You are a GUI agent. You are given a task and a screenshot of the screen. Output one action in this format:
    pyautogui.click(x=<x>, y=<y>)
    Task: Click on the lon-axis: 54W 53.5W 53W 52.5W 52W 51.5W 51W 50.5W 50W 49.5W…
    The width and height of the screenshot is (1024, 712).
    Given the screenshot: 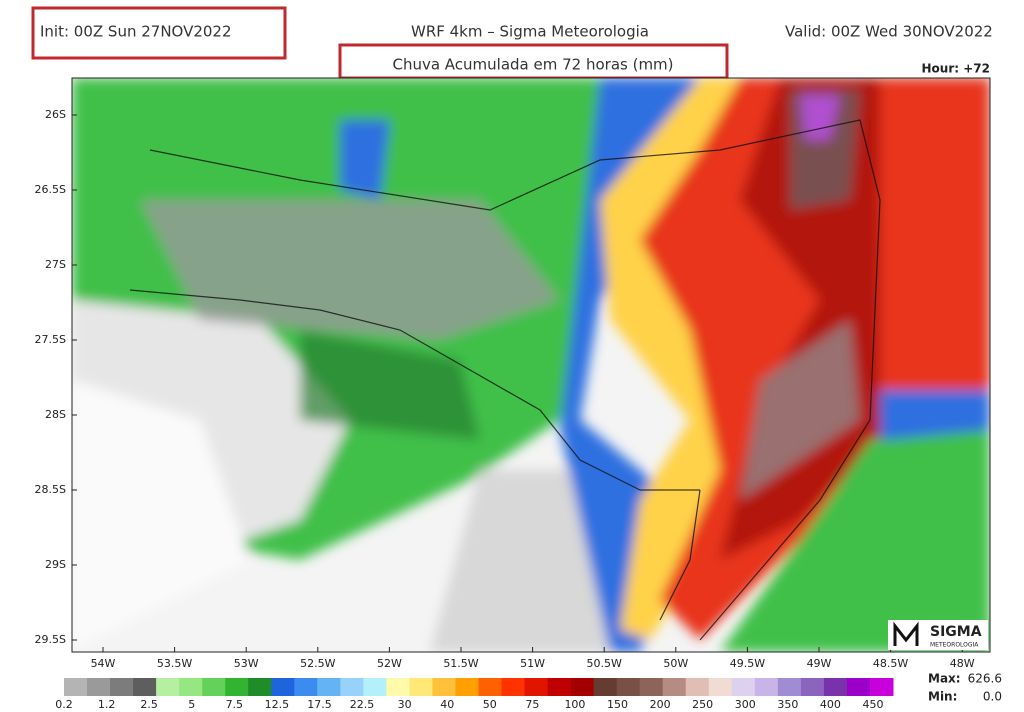 What is the action you would take?
    pyautogui.click(x=533, y=658)
    